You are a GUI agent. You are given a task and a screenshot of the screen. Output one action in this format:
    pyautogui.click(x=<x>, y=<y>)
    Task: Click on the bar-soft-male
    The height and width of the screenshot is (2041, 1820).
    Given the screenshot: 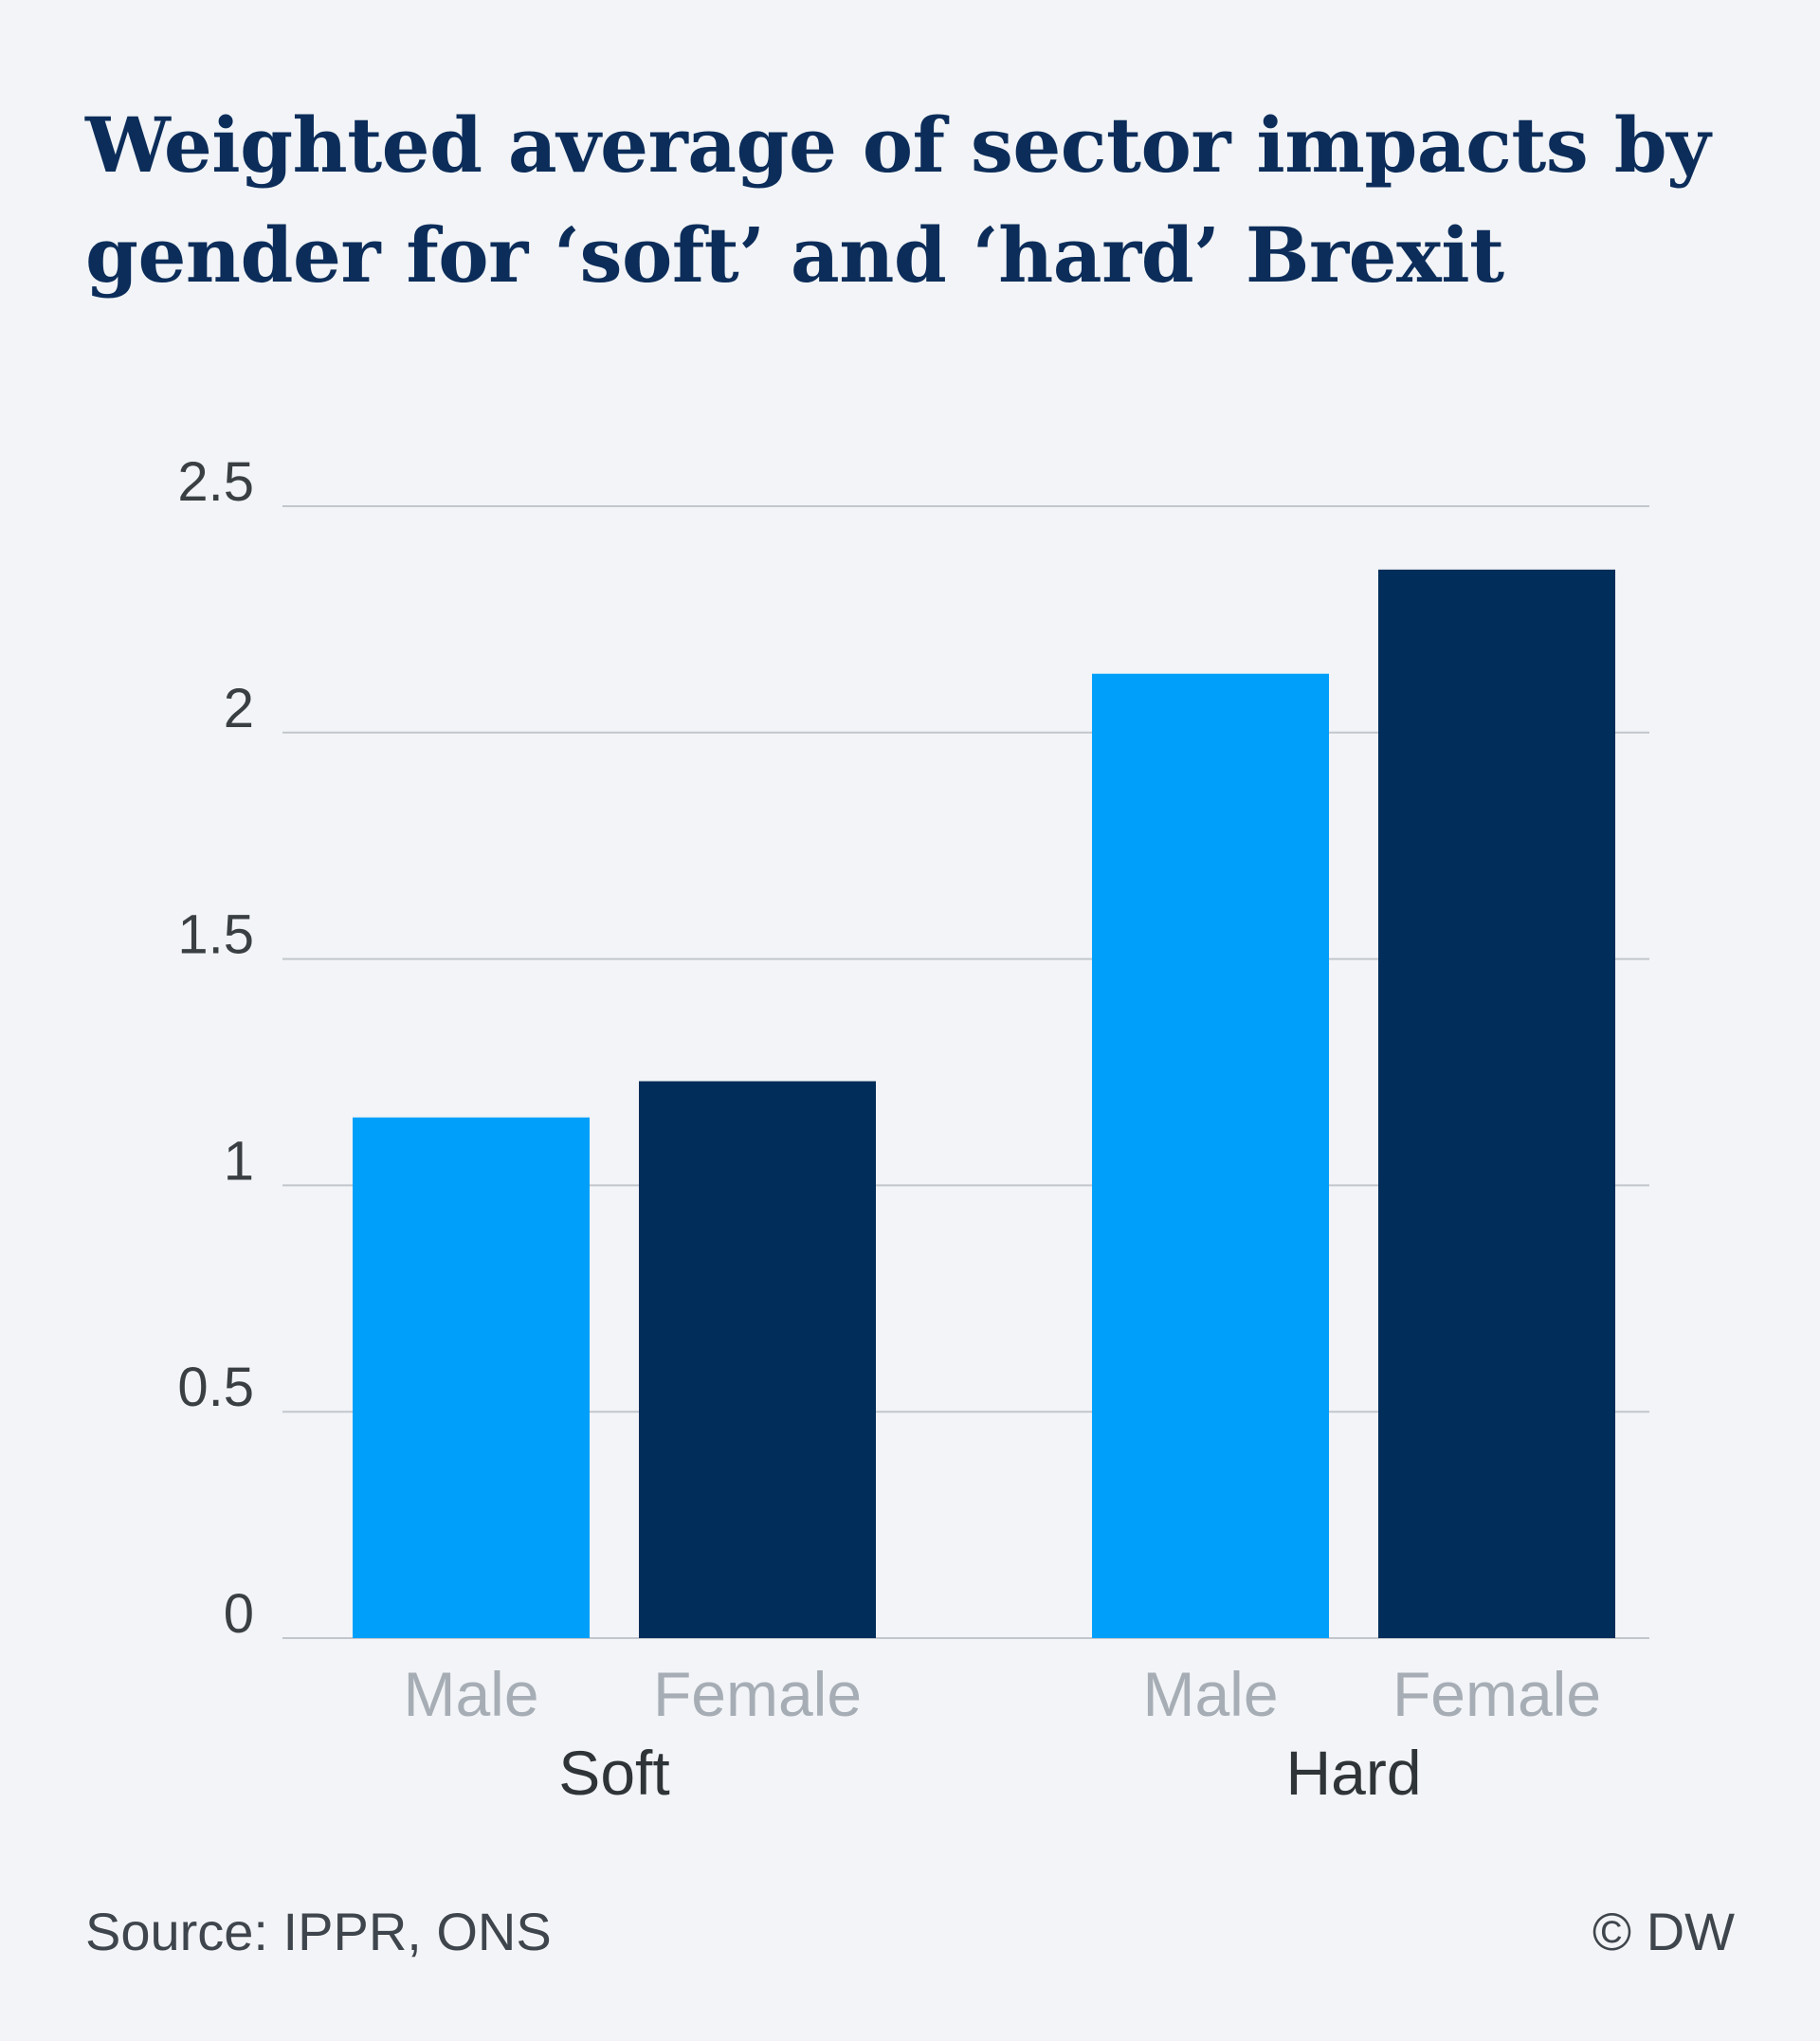 What is the action you would take?
    pyautogui.click(x=471, y=1377)
    